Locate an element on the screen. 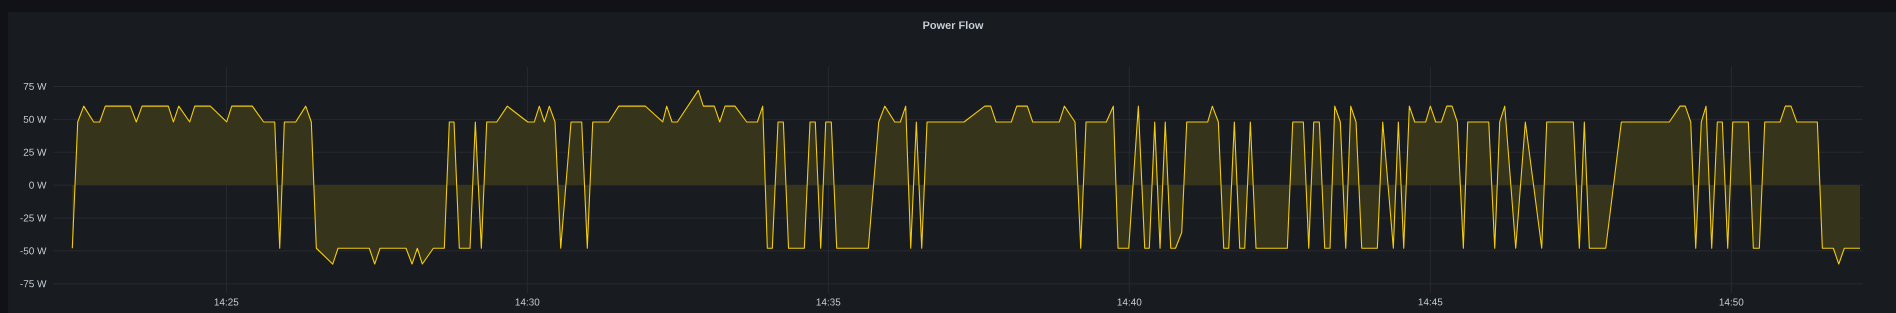  y-tick-label: -75 W is located at coordinates (33, 284).